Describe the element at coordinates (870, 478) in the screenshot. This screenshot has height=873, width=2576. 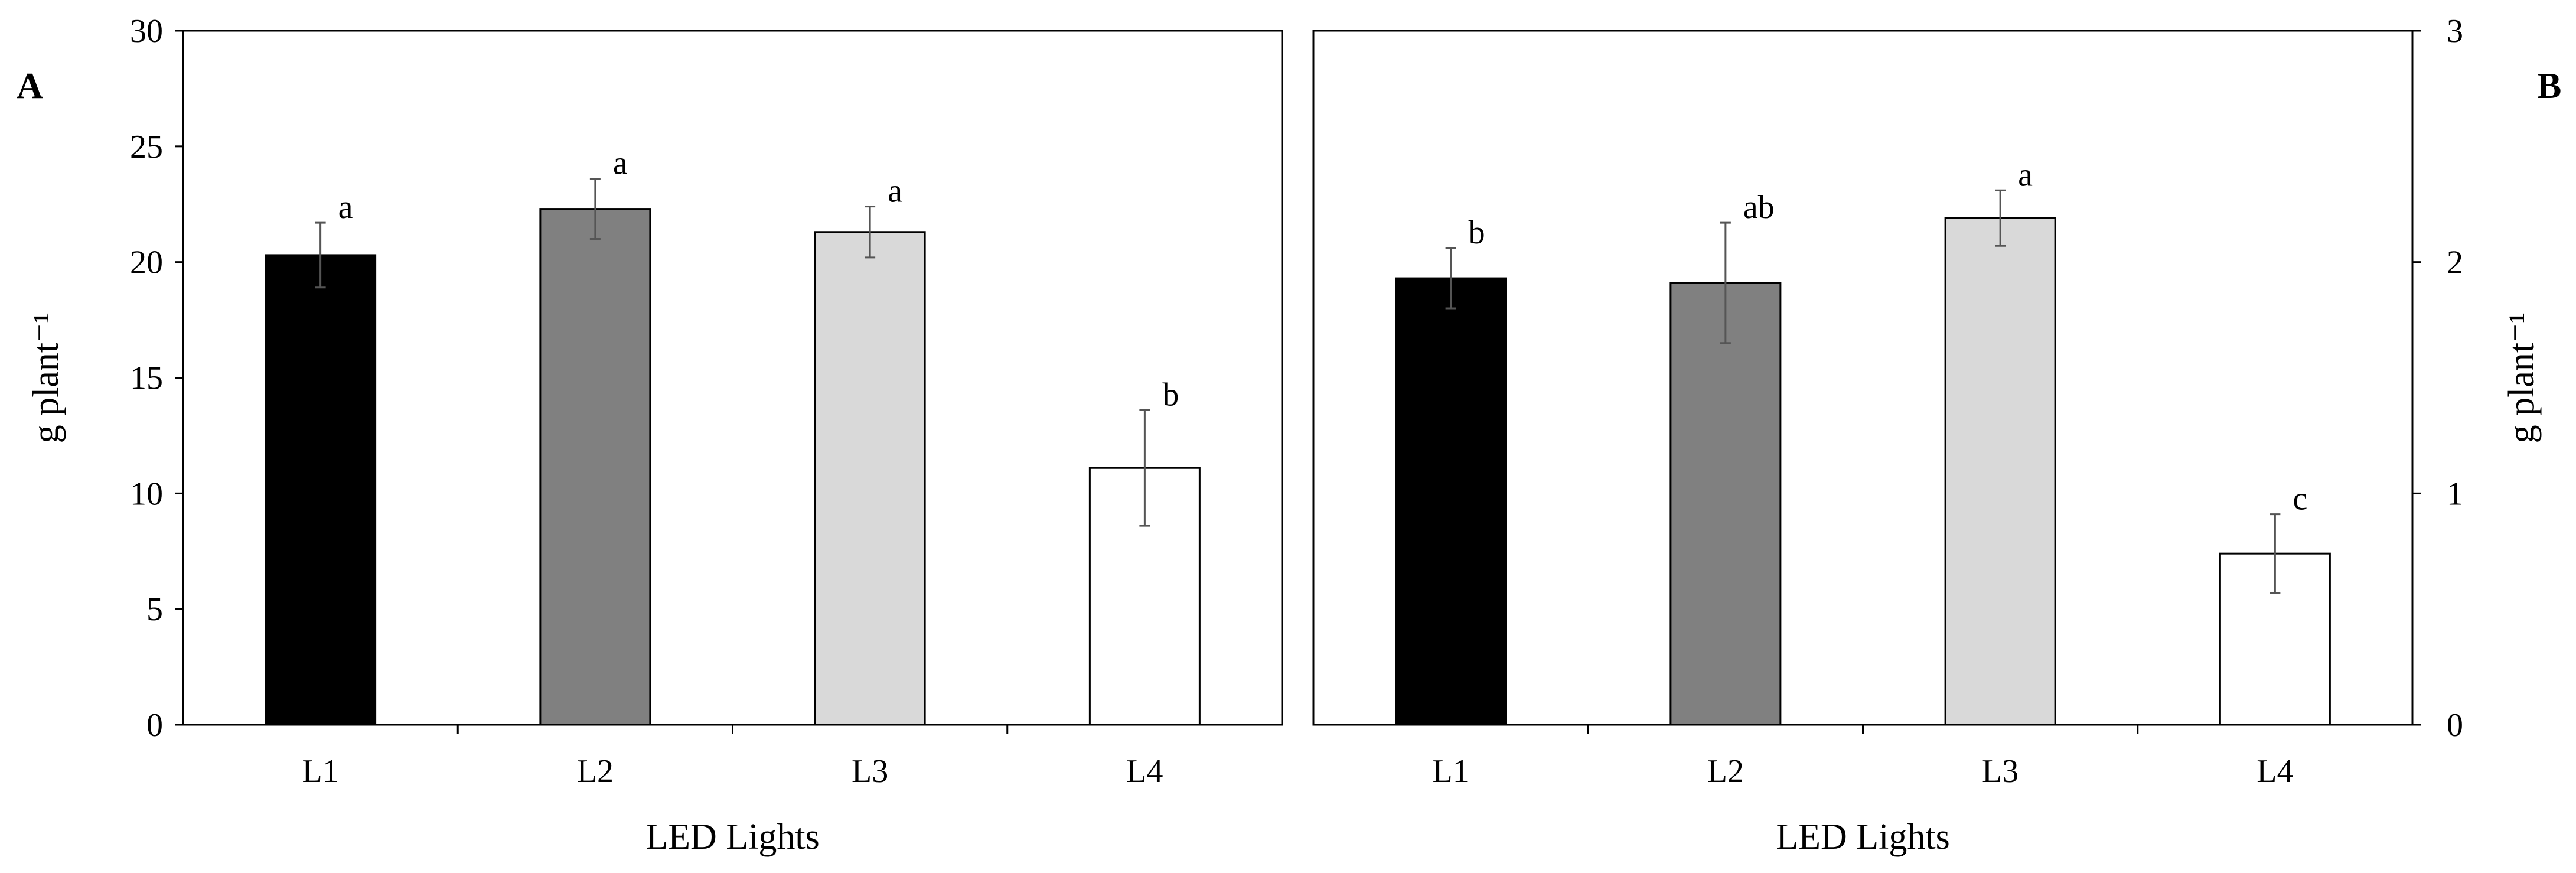
I see `panel-a-bar-l3` at that location.